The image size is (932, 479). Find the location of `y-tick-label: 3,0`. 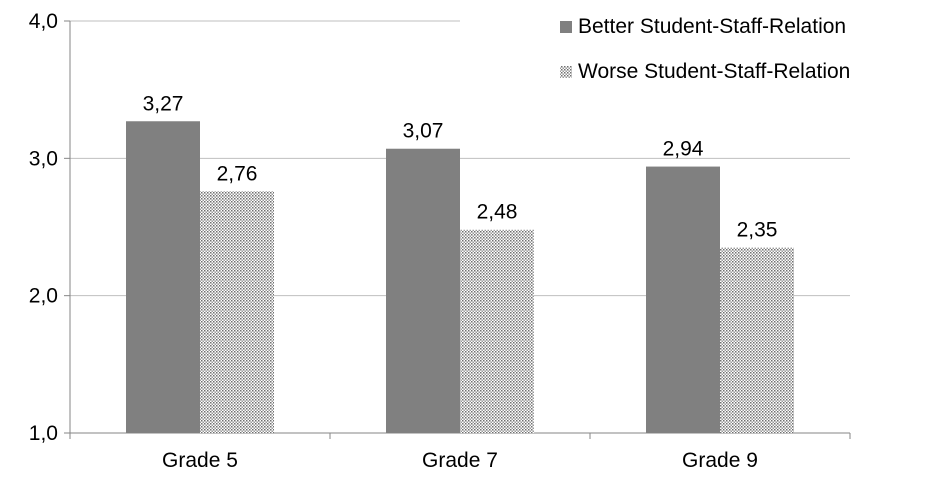

y-tick-label: 3,0 is located at coordinates (43, 158).